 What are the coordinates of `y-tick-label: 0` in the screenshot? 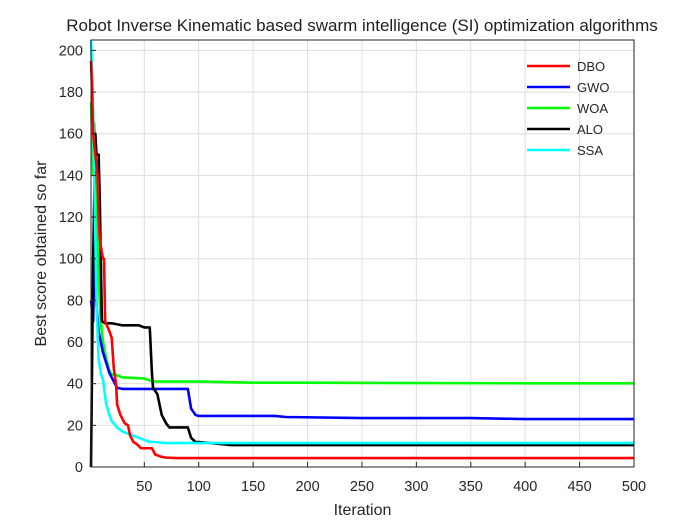 It's located at (79, 468).